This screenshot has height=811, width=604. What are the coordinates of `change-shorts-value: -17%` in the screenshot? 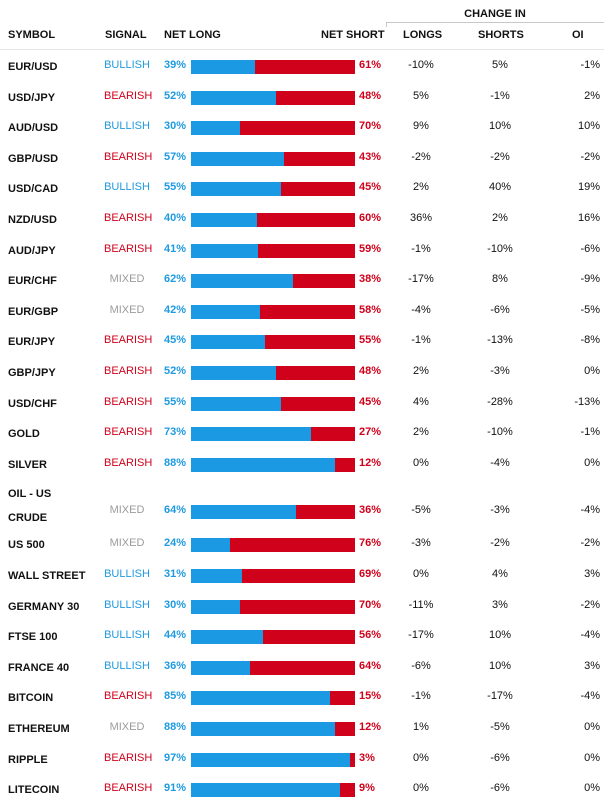 It's located at (500, 696).